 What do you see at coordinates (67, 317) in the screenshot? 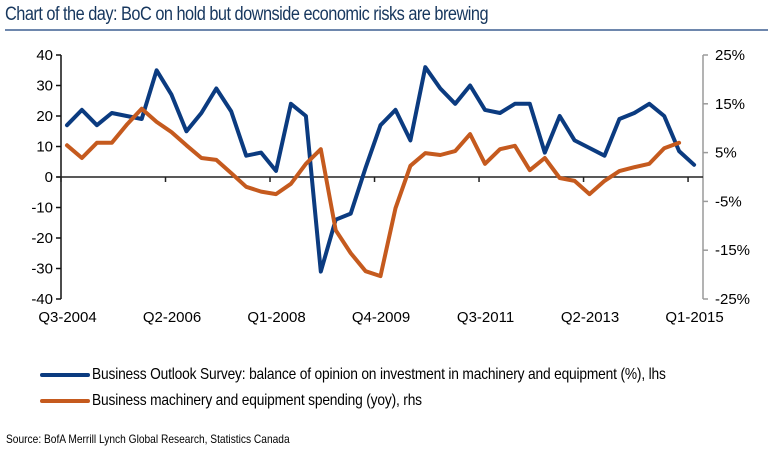
I see `x-tick-label: Q3-2004` at bounding box center [67, 317].